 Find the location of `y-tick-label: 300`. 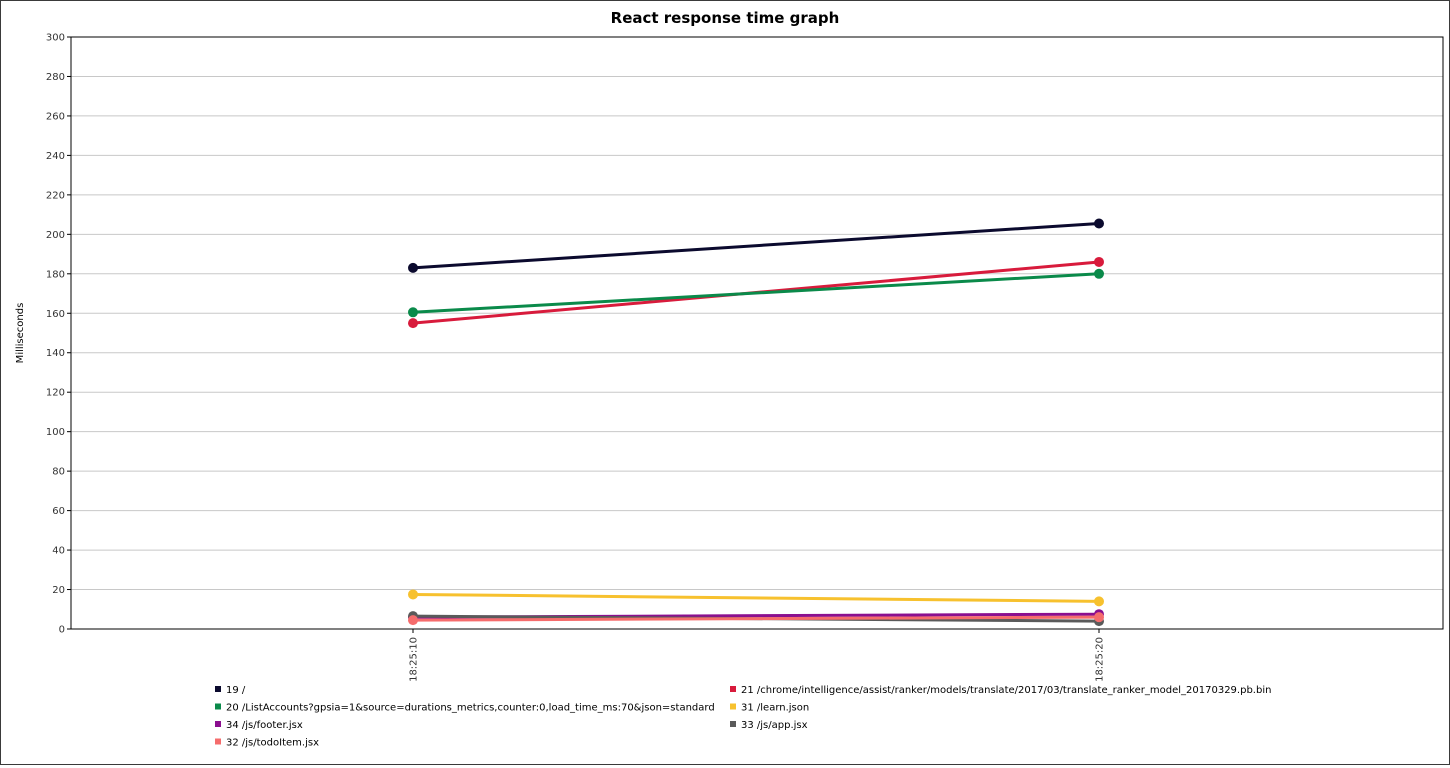

y-tick-label: 300 is located at coordinates (55, 38).